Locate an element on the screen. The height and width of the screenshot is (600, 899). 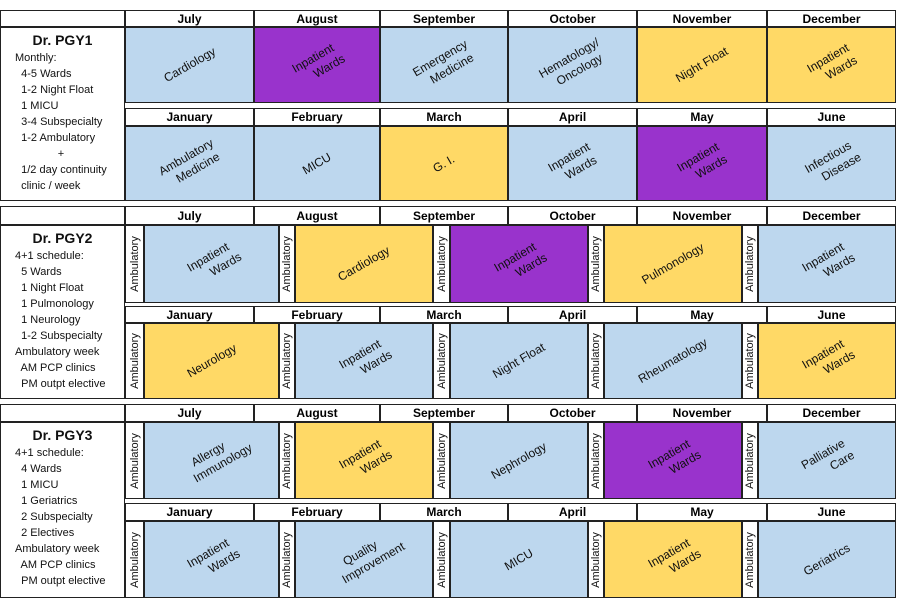
schedule-note-line: 1 Geriatrics is located at coordinates (46, 501).